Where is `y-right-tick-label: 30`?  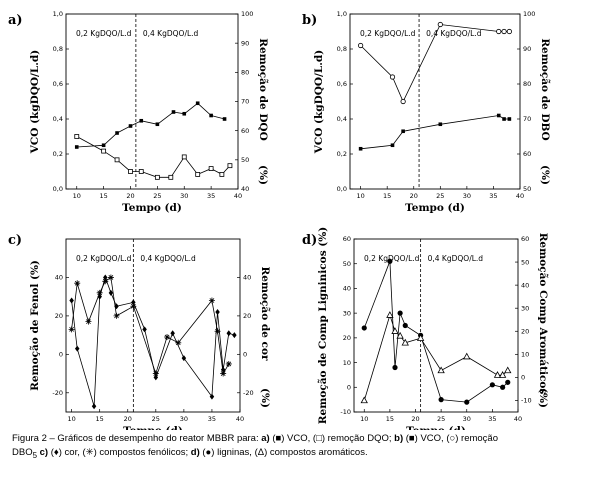 y-right-tick-label: 30 is located at coordinates (525, 308).